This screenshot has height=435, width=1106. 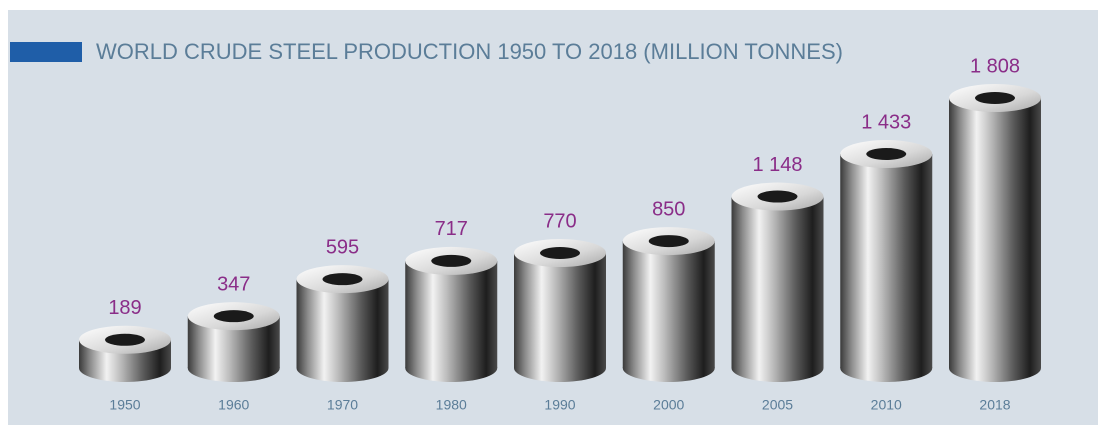 What do you see at coordinates (342, 247) in the screenshot?
I see `value-label: 595` at bounding box center [342, 247].